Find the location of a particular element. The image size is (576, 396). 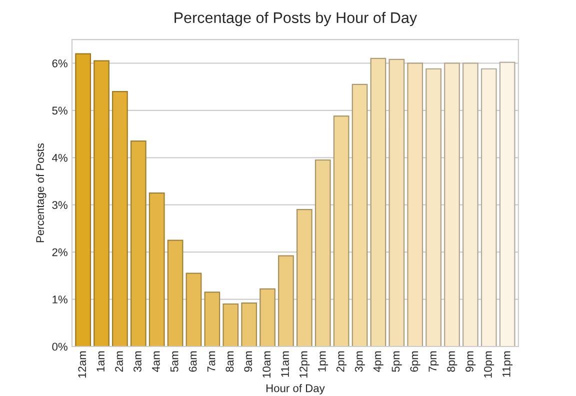

x-tick-label: 9pm is located at coordinates (471, 361).